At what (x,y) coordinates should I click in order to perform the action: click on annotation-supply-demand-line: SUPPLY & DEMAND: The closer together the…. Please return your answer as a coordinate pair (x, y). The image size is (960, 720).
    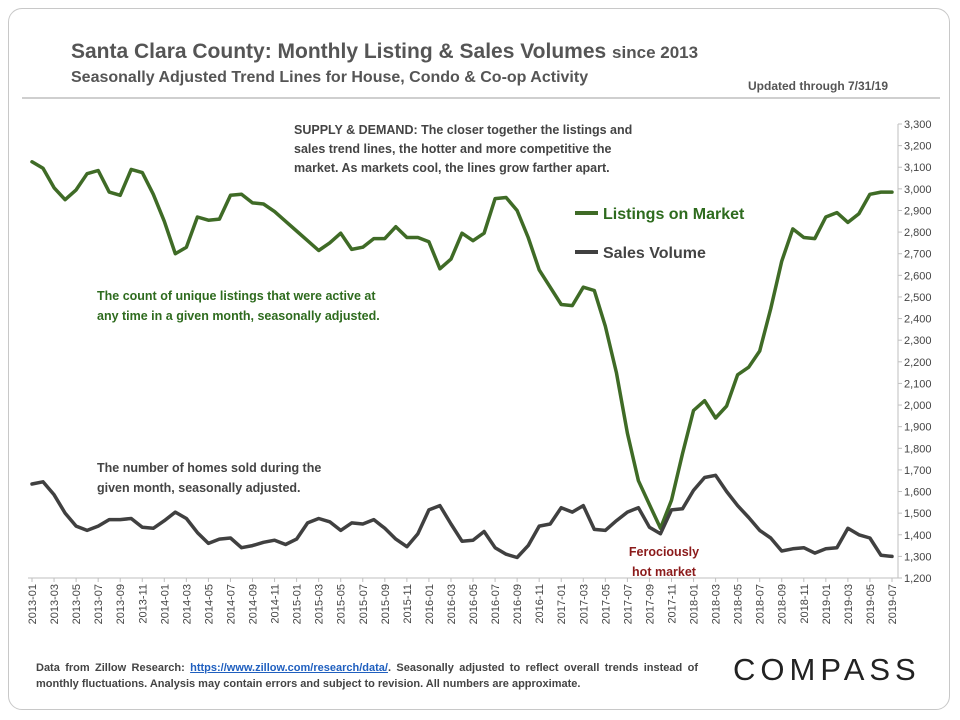
    Looking at the image, I should click on (463, 130).